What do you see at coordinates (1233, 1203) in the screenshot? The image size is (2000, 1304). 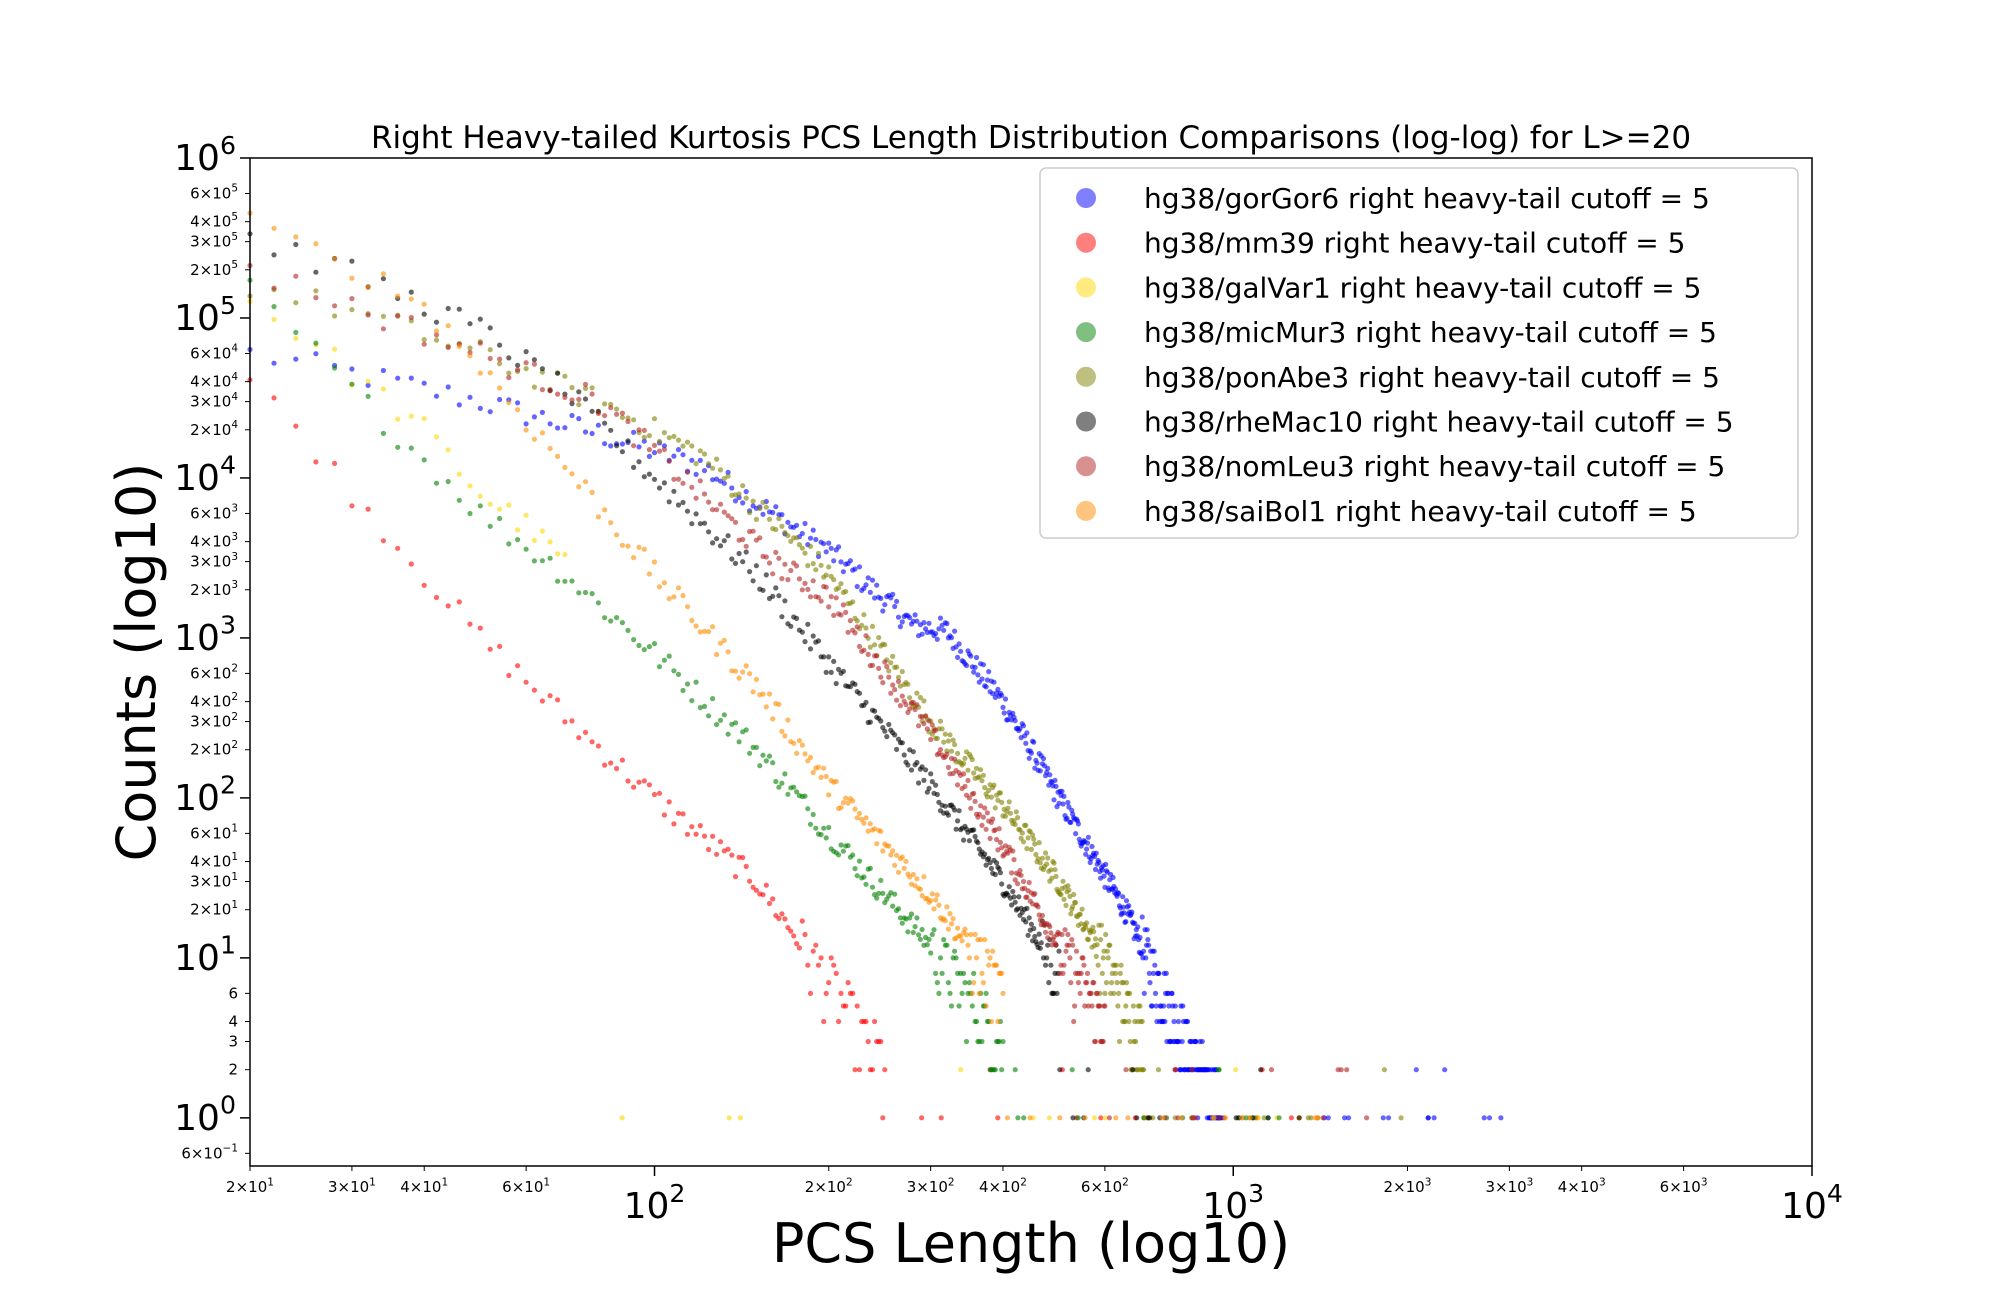 I see `x-major-tick-label: 103` at bounding box center [1233, 1203].